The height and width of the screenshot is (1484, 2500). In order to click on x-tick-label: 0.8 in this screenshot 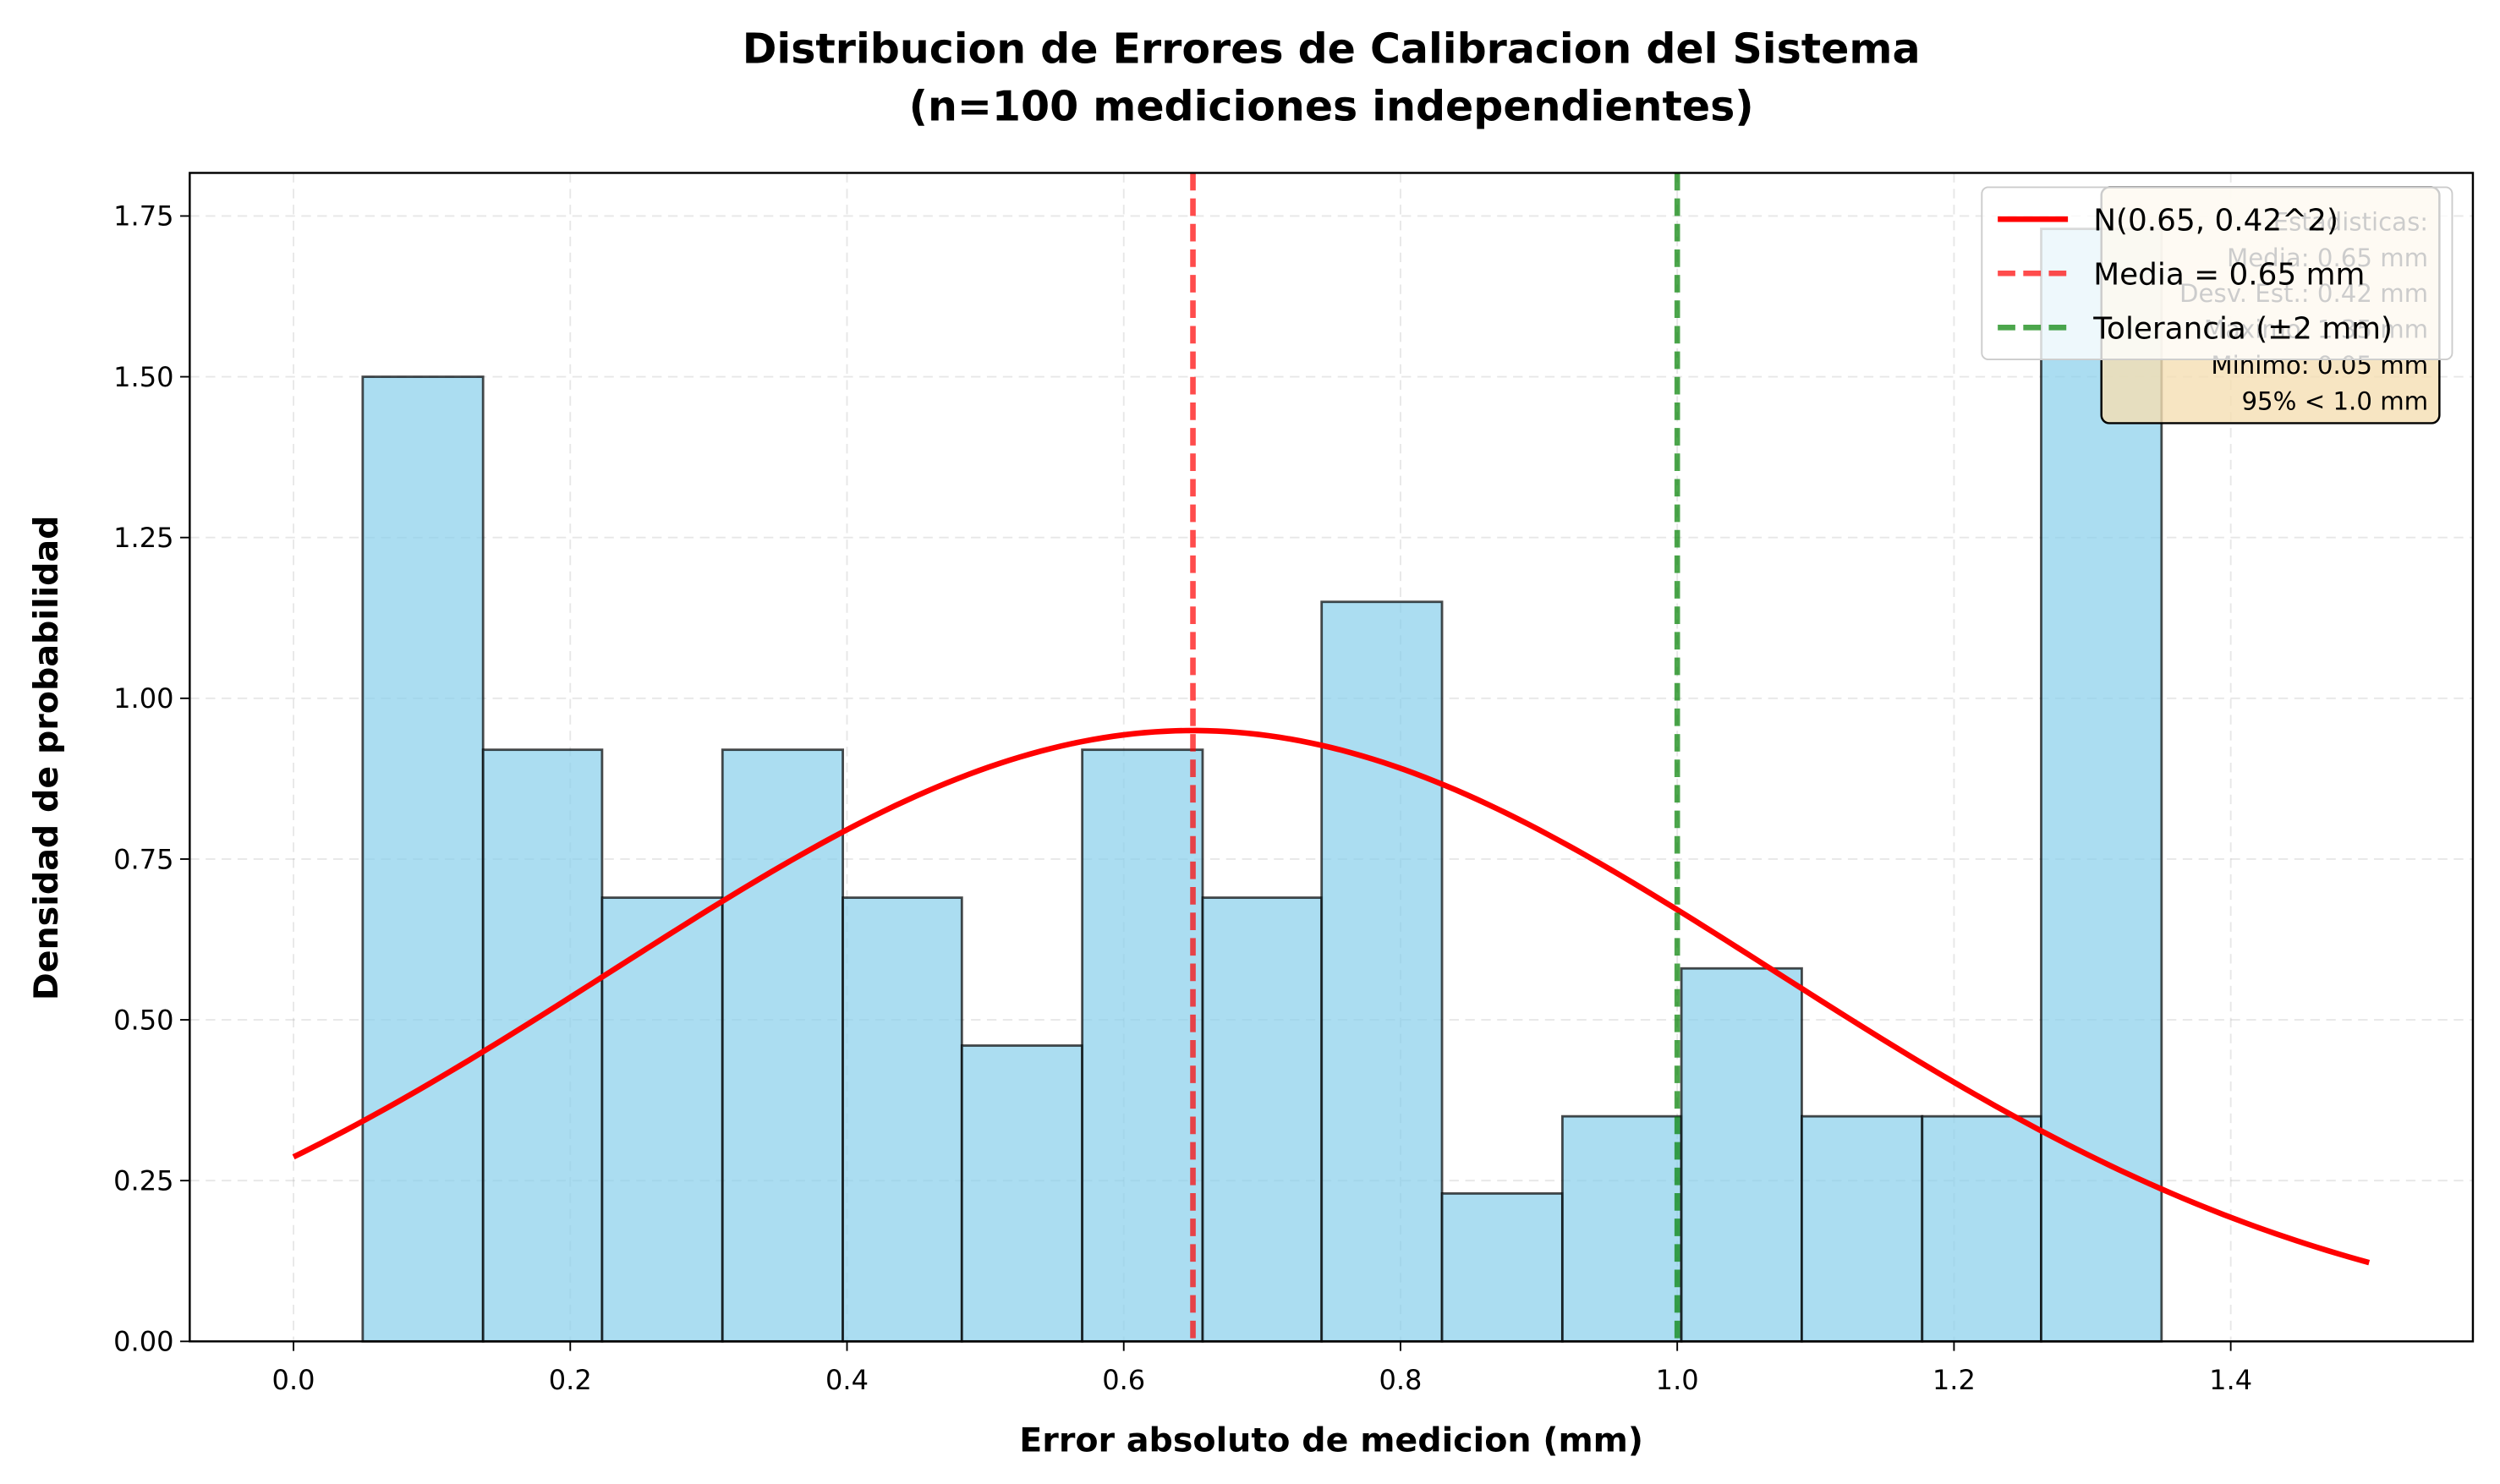, I will do `click(1400, 1380)`.